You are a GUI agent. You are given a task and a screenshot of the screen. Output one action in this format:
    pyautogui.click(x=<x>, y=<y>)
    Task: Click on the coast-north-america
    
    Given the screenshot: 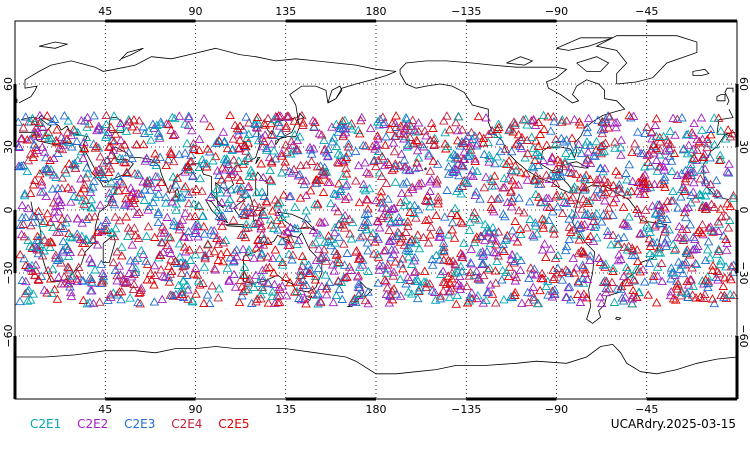 What is the action you would take?
    pyautogui.click(x=512, y=127)
    